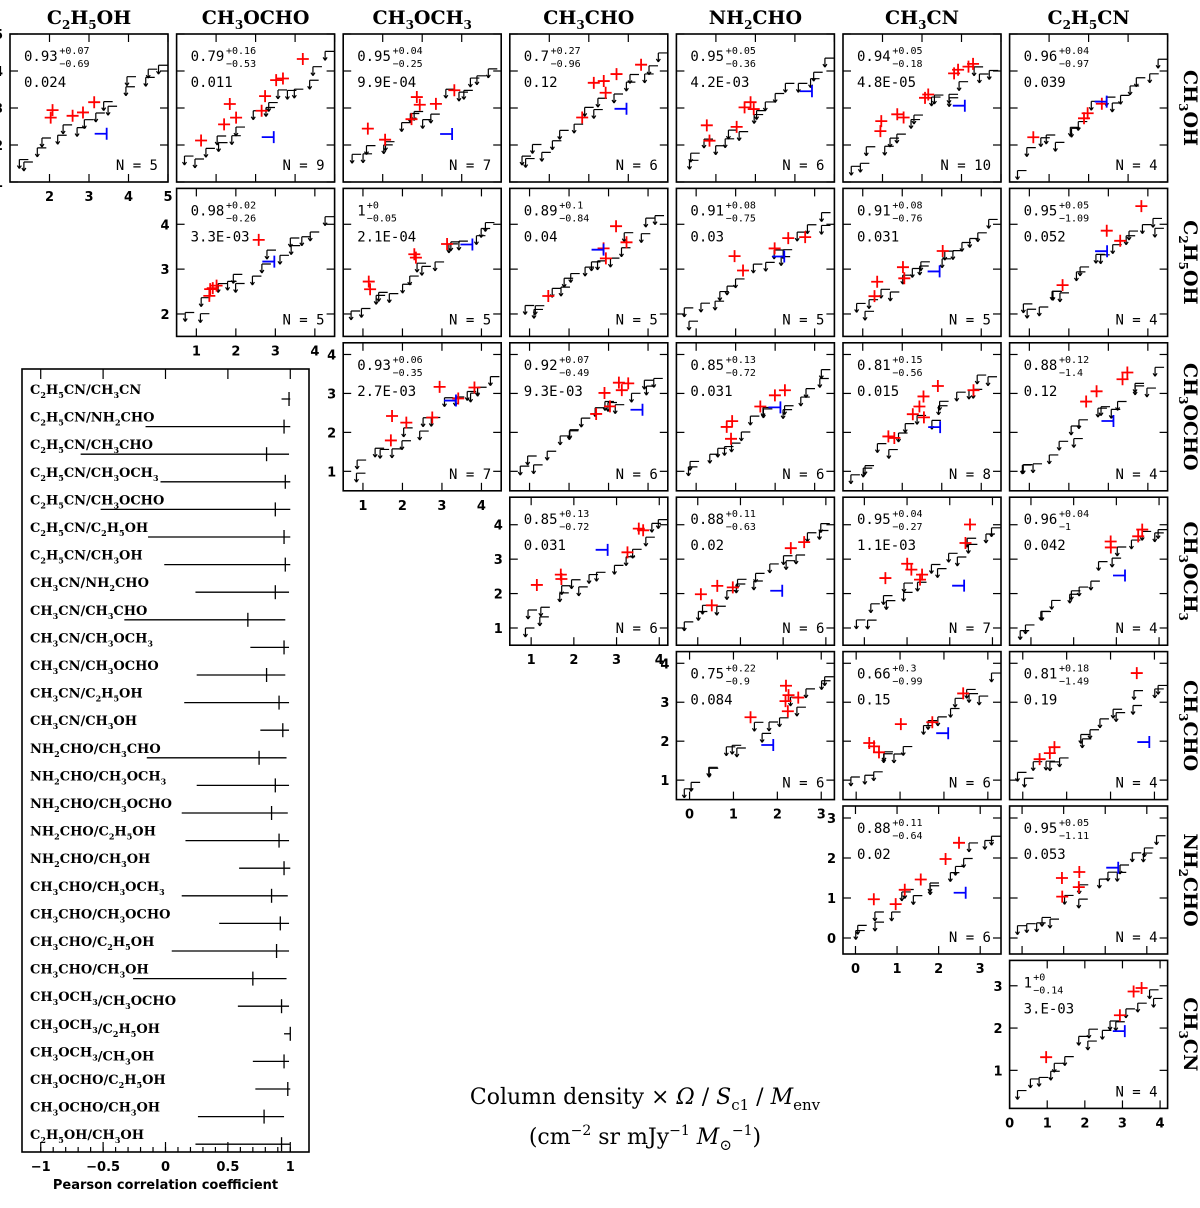 The image size is (1200, 1208). What do you see at coordinates (95, 1028) in the screenshot?
I see `pair-label: CH3OCH3/C2H5OH` at bounding box center [95, 1028].